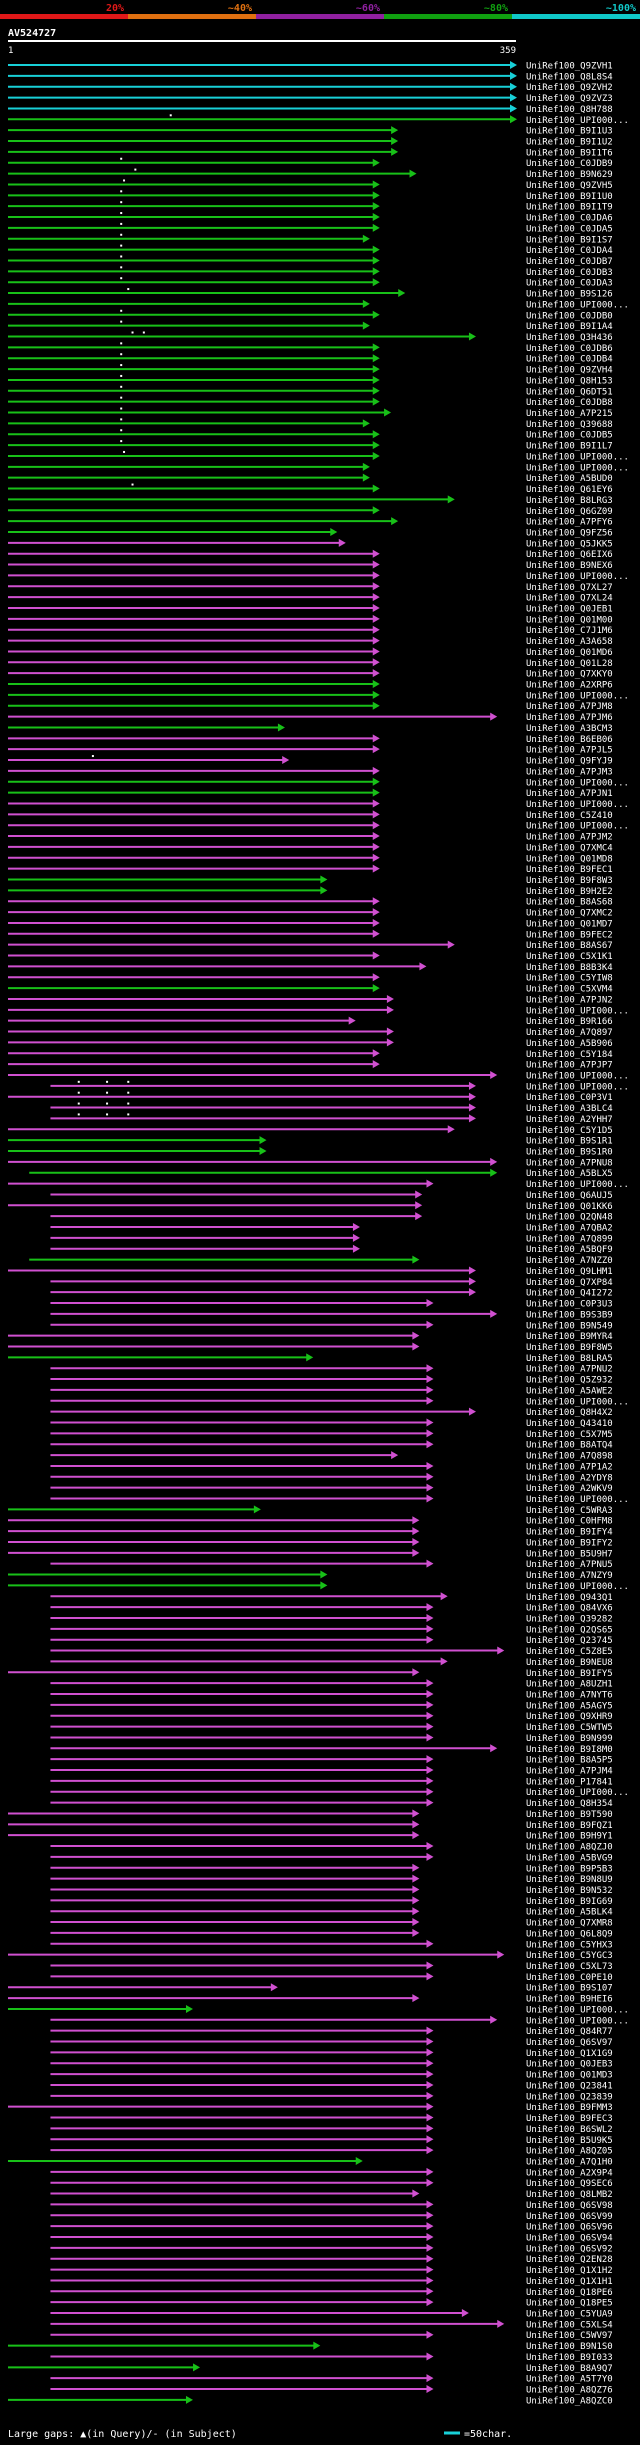 The image size is (640, 2445). Describe the element at coordinates (569, 1554) in the screenshot. I see `hit-label: UniRef100_B5U9H7` at that location.